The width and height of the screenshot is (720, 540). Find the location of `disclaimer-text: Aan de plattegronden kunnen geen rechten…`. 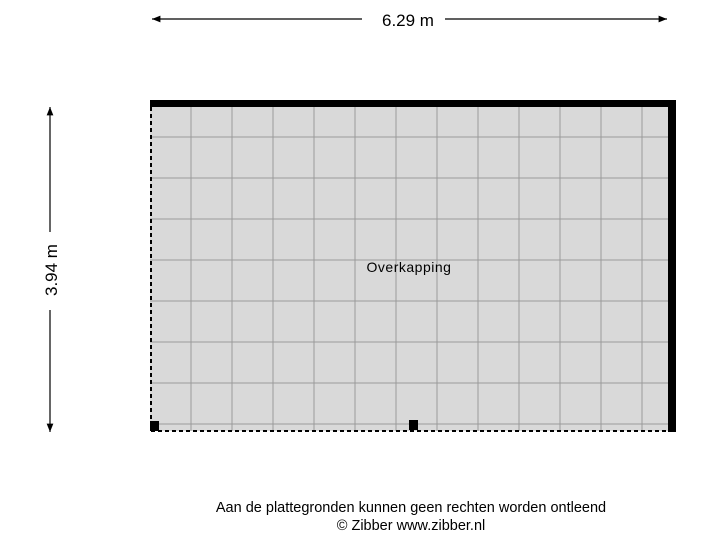

disclaimer-text: Aan de plattegronden kunnen geen rechten… is located at coordinates (411, 508).